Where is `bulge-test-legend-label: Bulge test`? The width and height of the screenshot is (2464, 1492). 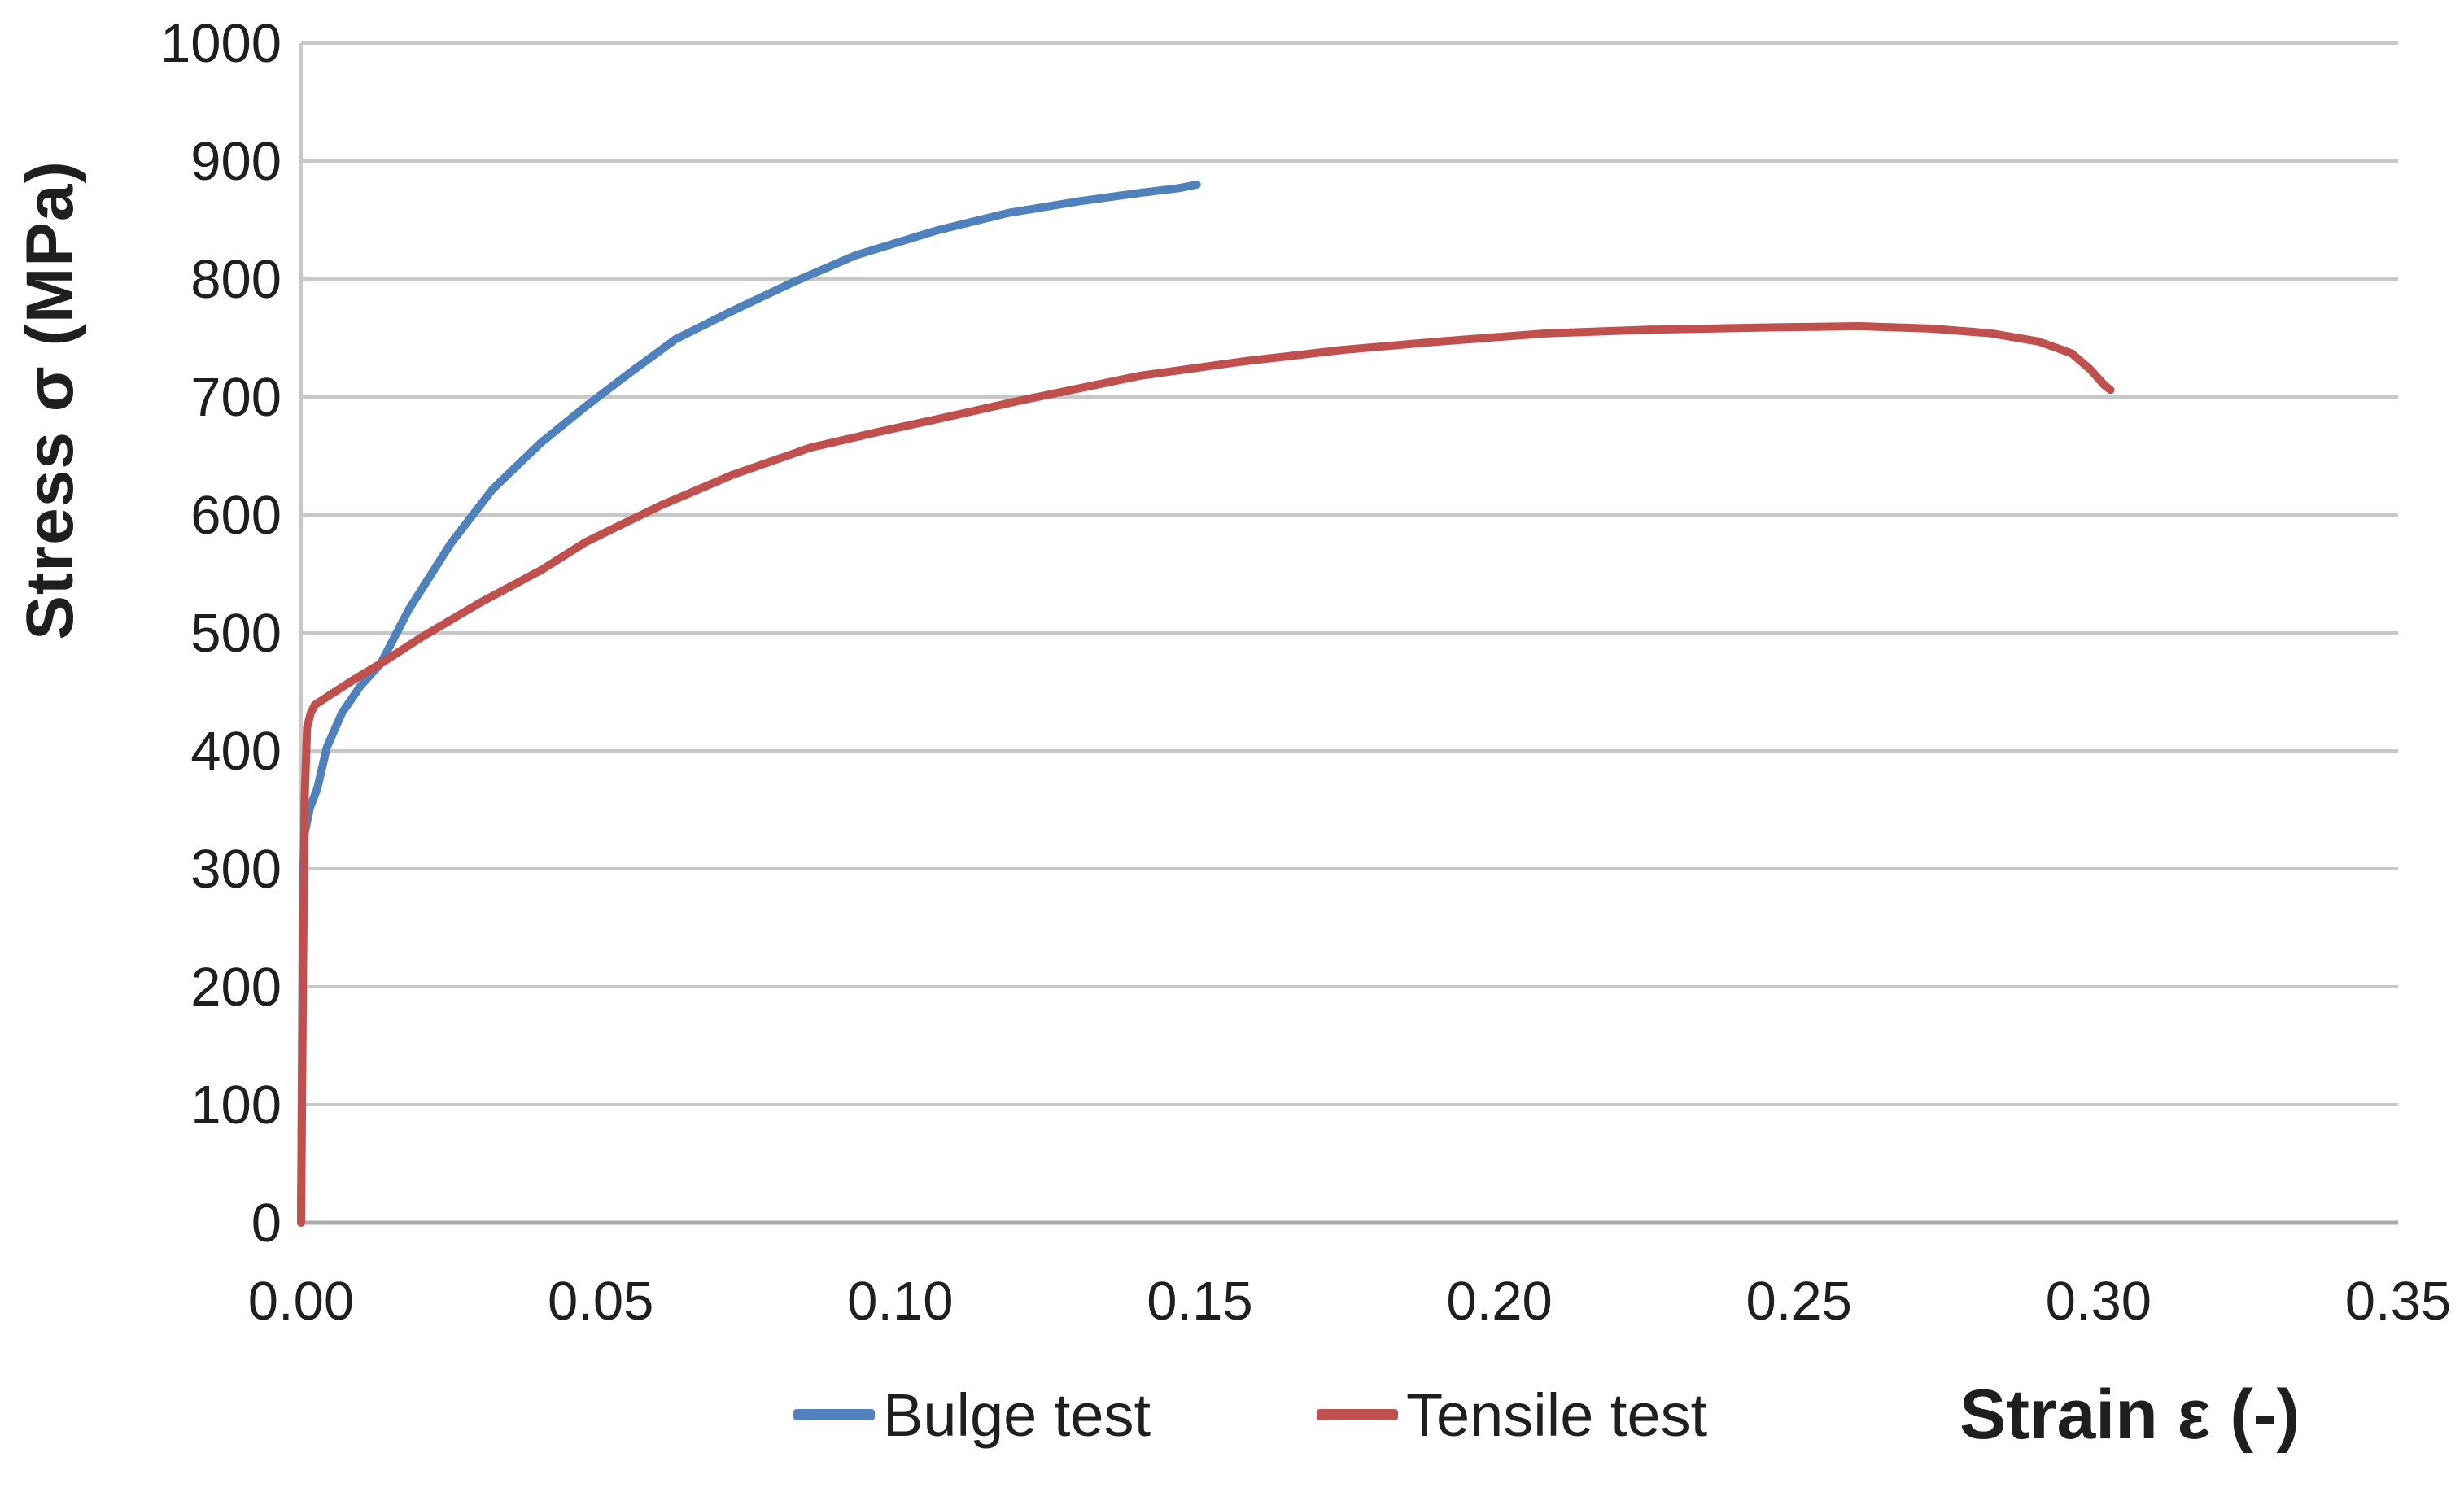
bulge-test-legend-label: Bulge test is located at coordinates (1017, 1415).